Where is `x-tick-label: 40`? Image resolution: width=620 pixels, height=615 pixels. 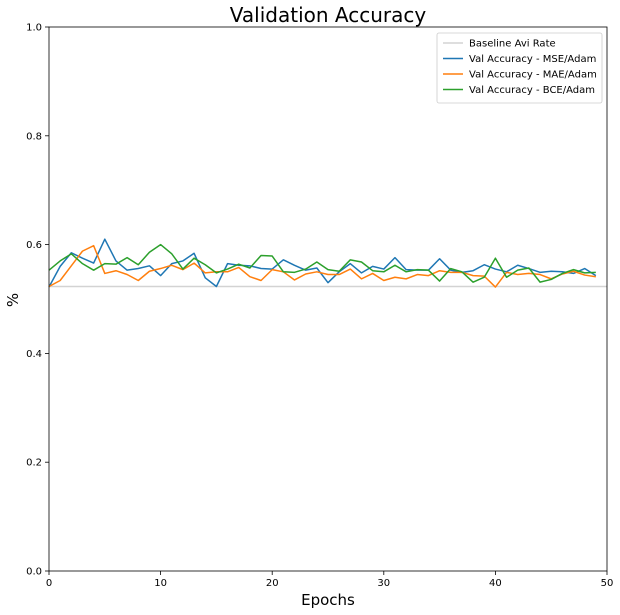
x-tick-label: 40 is located at coordinates (495, 583).